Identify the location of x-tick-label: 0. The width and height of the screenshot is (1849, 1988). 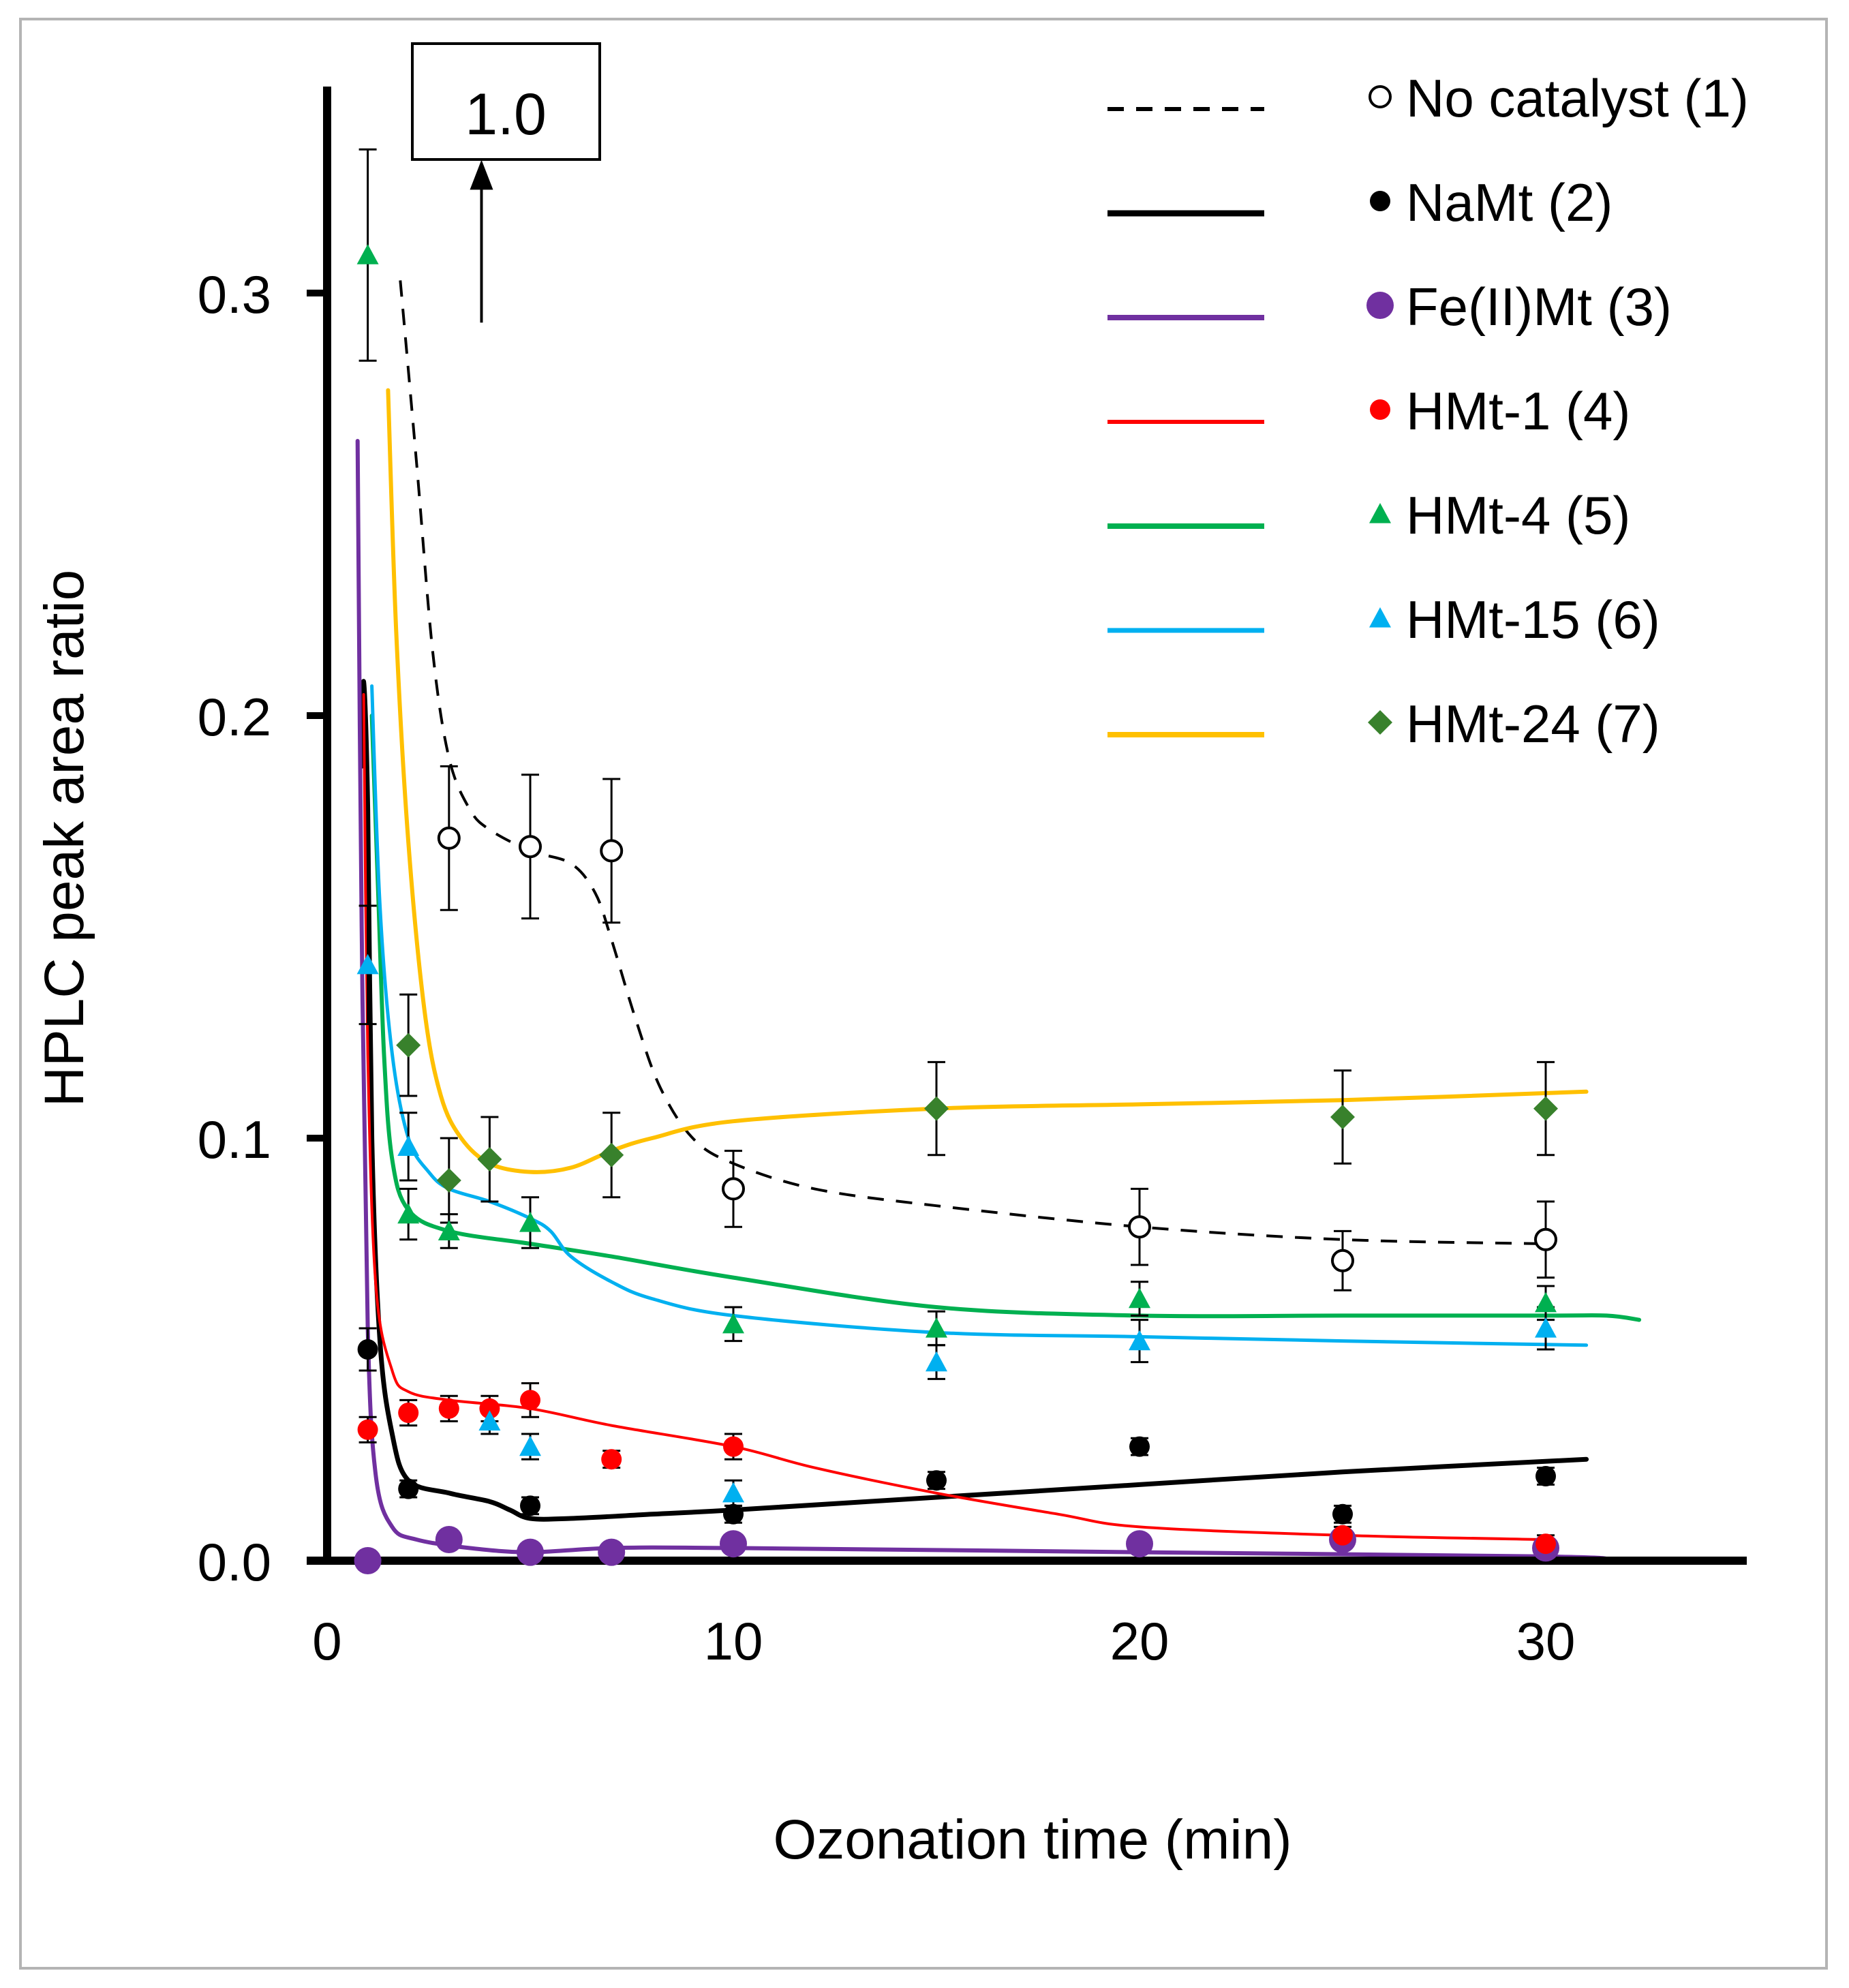
(326, 1641).